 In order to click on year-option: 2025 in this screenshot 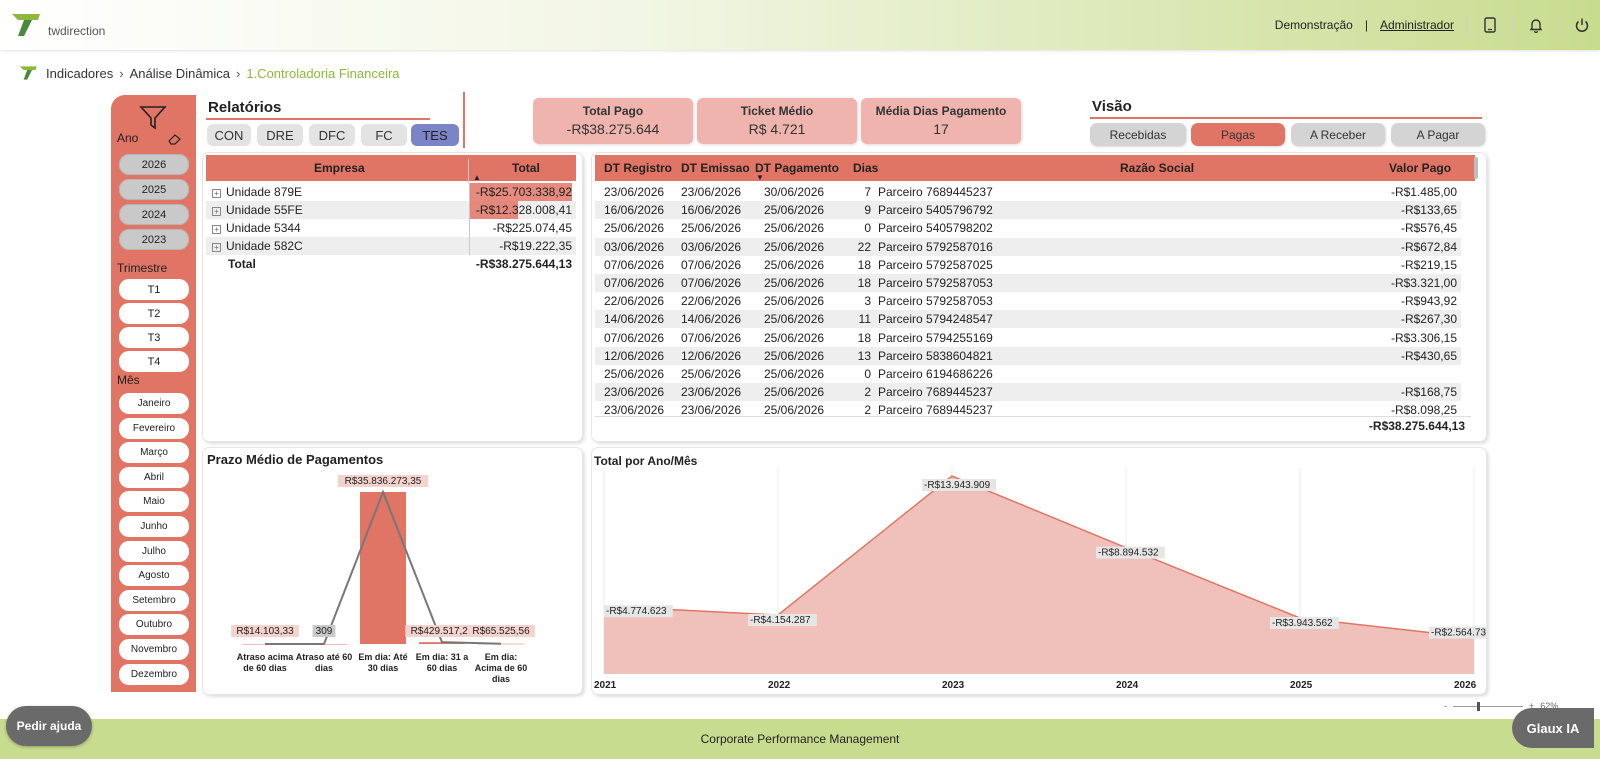, I will do `click(154, 189)`.